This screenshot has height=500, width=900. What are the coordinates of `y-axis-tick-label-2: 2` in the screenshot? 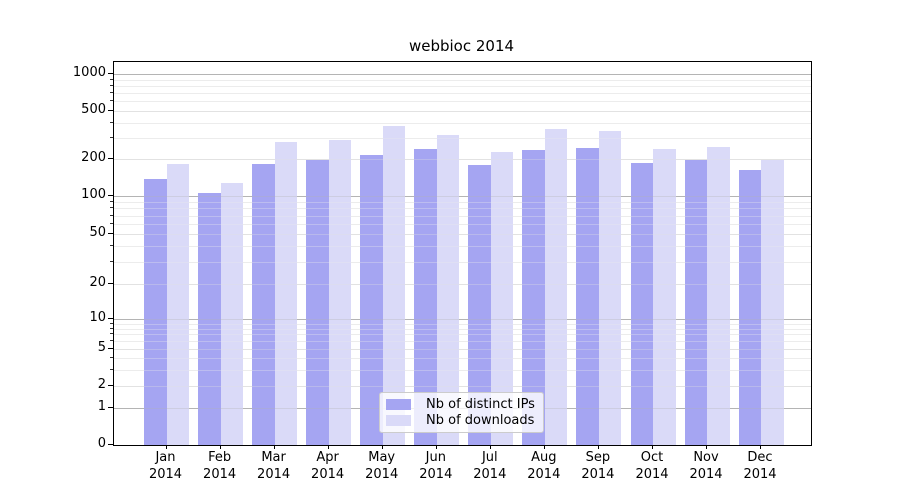 It's located at (101, 384).